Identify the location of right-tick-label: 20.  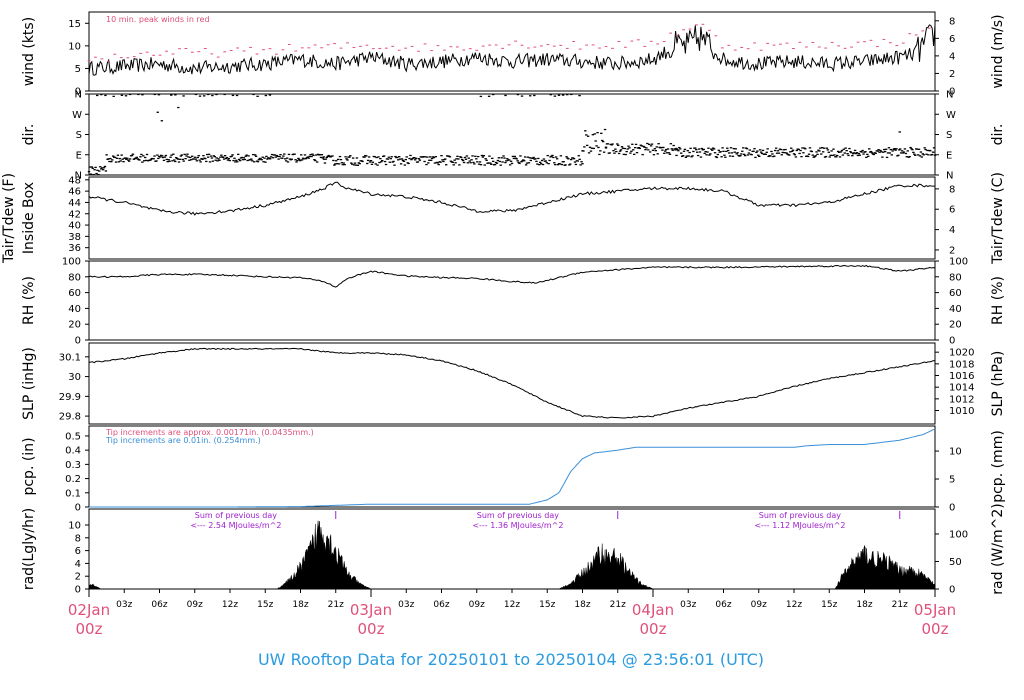
(955, 325).